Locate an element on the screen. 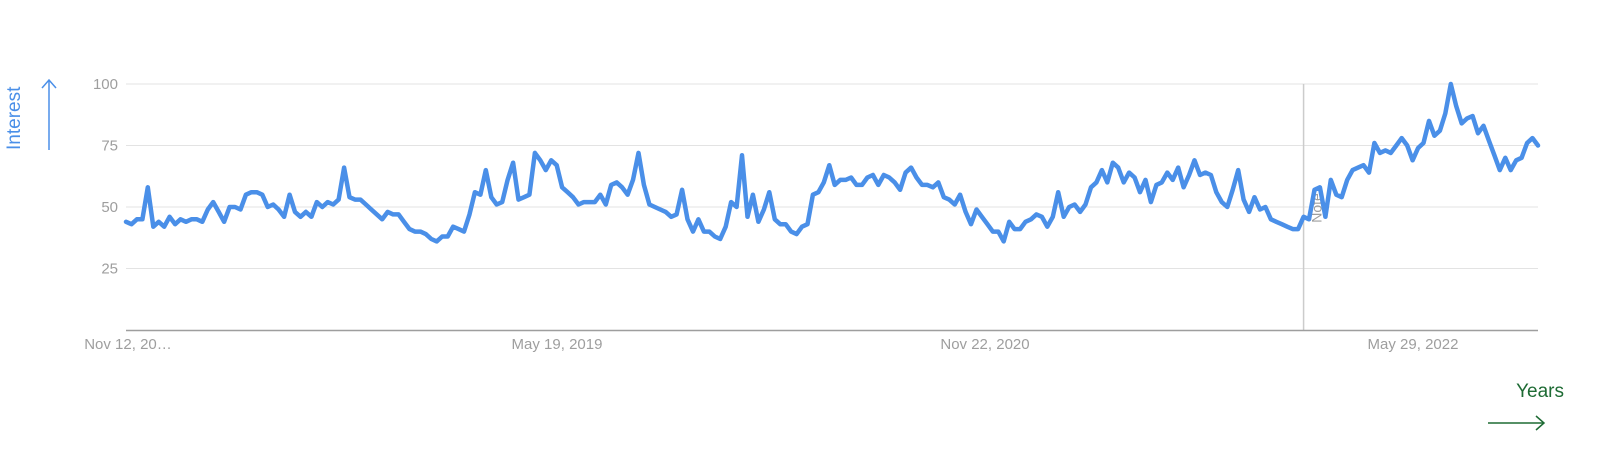 The width and height of the screenshot is (1599, 450). x-tick-label: May 19, 2019 is located at coordinates (557, 344).